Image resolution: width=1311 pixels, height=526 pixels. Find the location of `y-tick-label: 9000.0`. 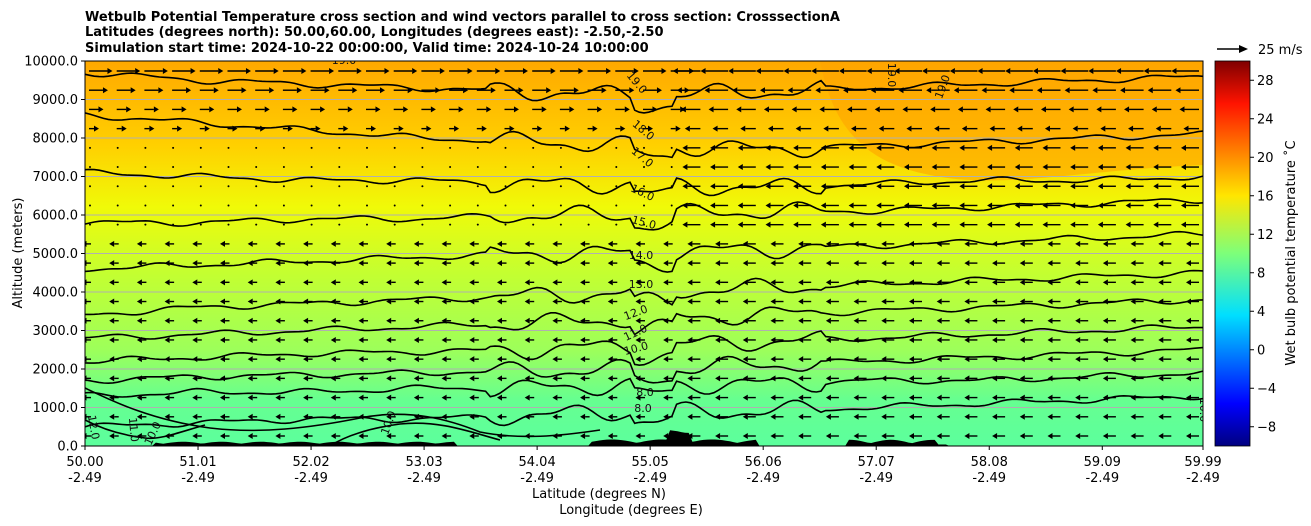

y-tick-label: 9000.0 is located at coordinates (56, 100).